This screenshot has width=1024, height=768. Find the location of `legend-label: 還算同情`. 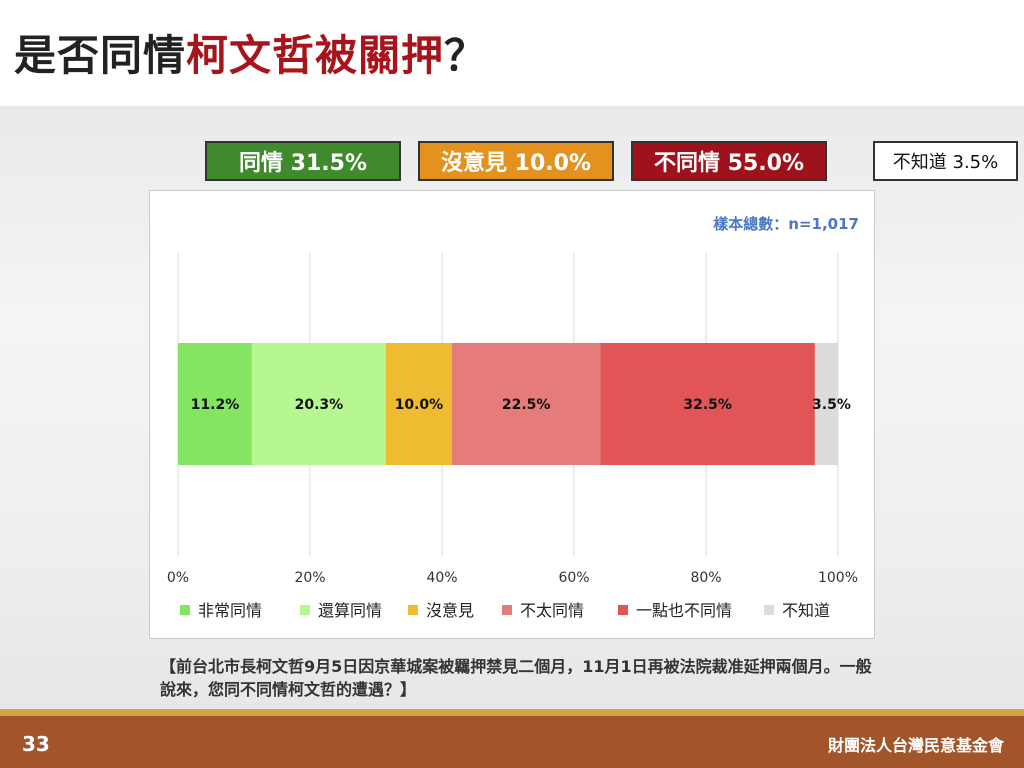

legend-label: 還算同情 is located at coordinates (350, 610).